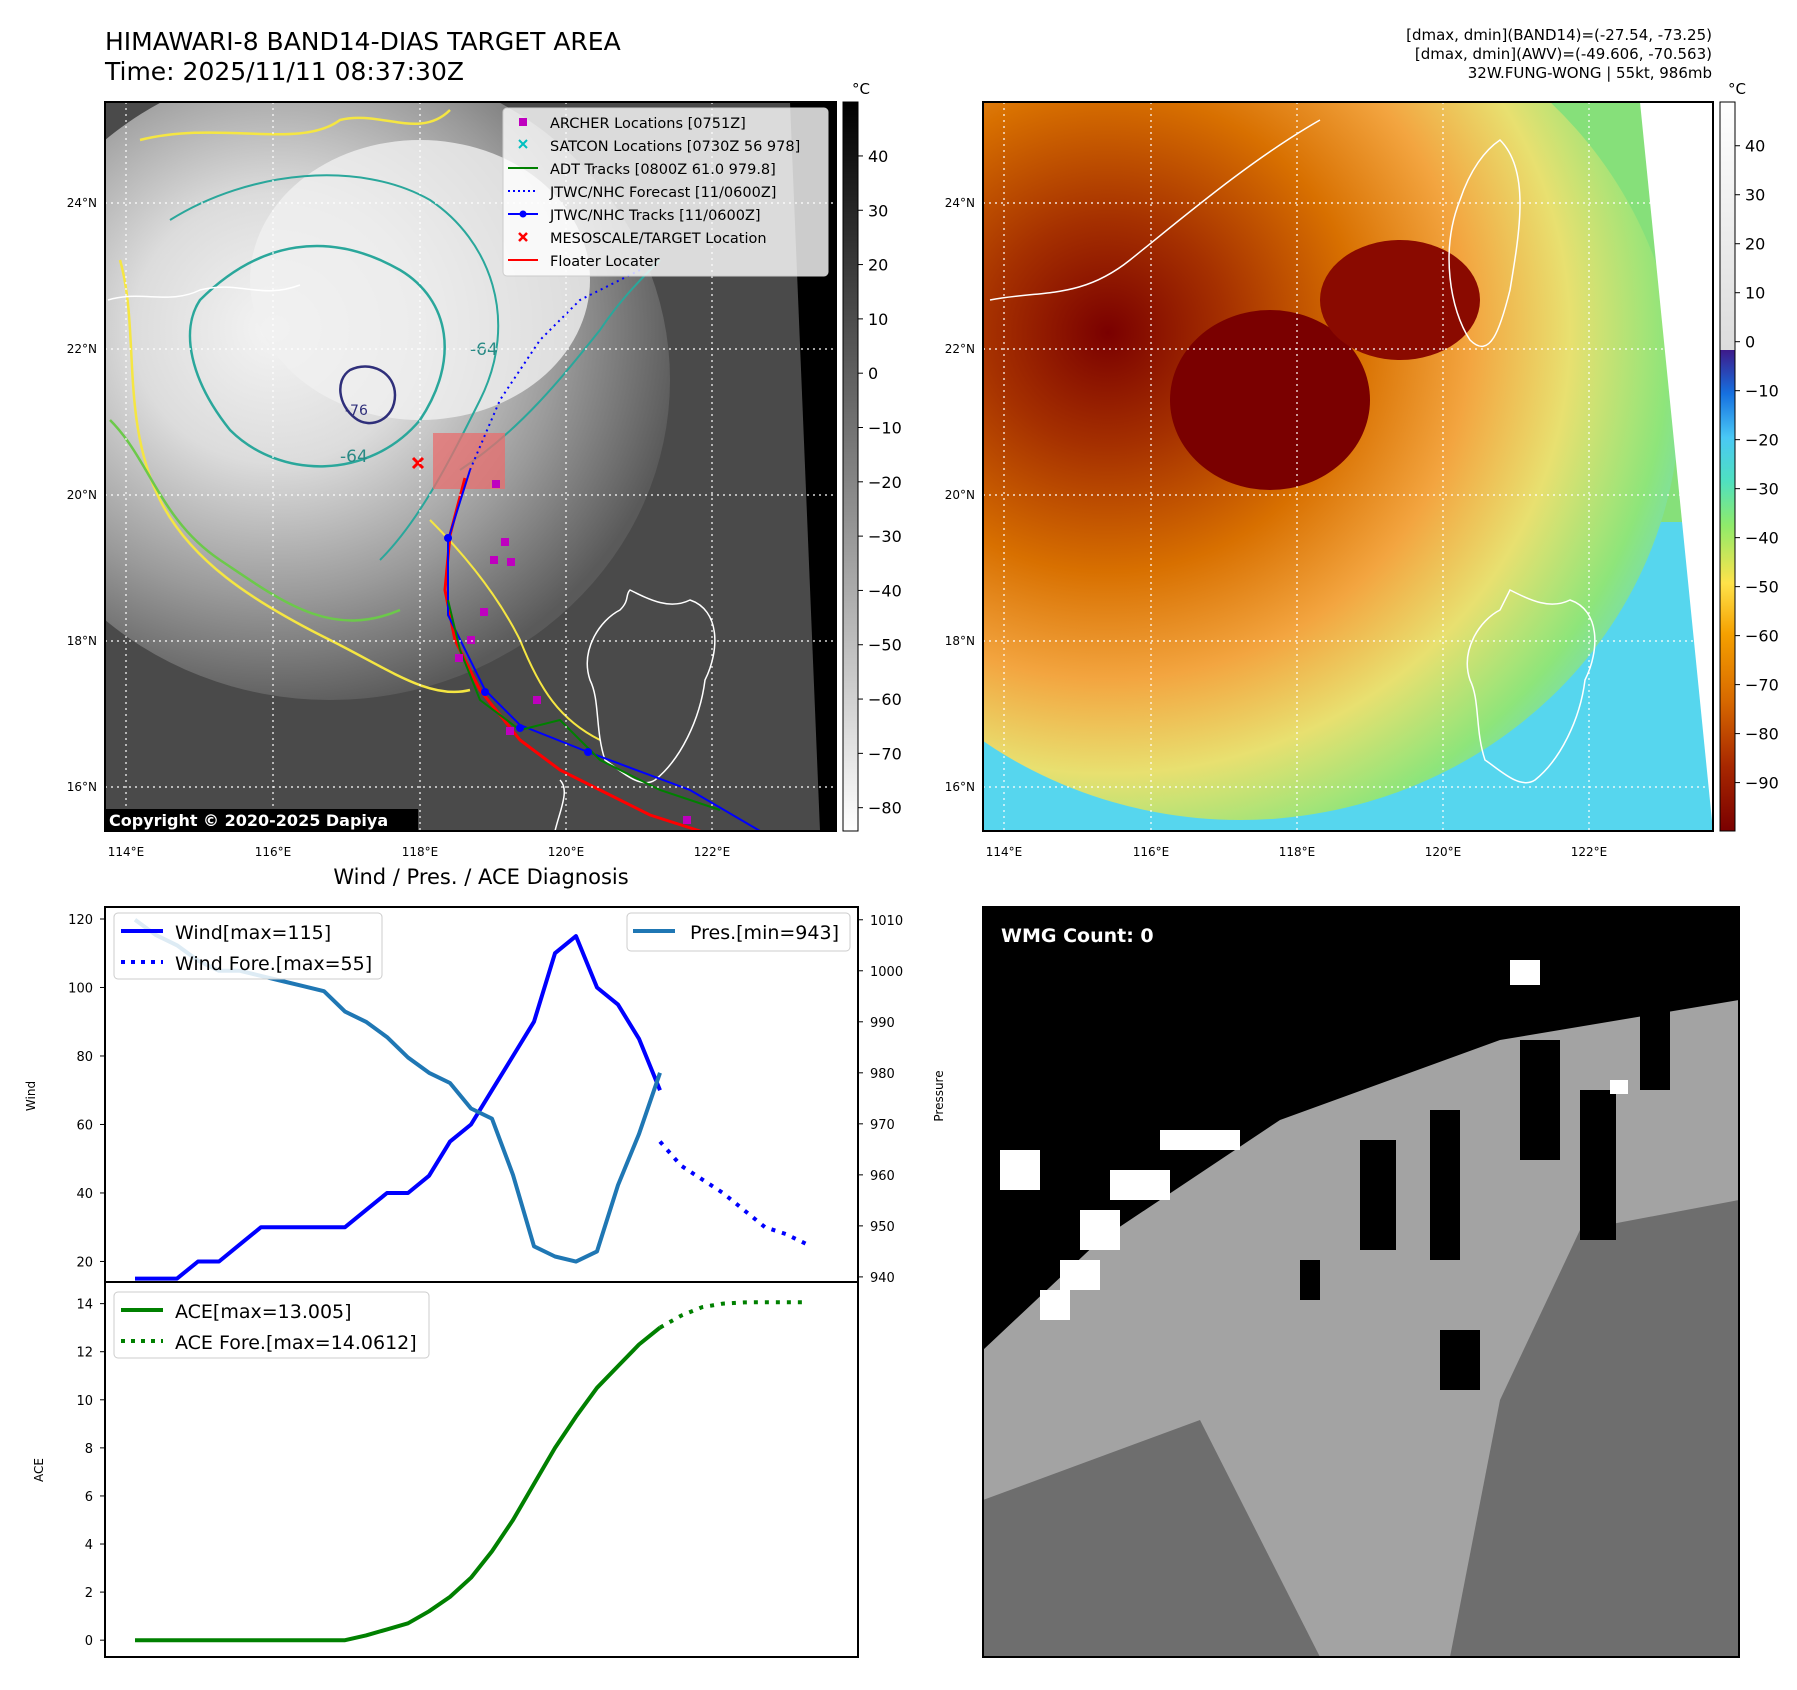 Image resolution: width=1797 pixels, height=1690 pixels. Describe the element at coordinates (84, 1194) in the screenshot. I see `axis-tick-label: 40` at that location.